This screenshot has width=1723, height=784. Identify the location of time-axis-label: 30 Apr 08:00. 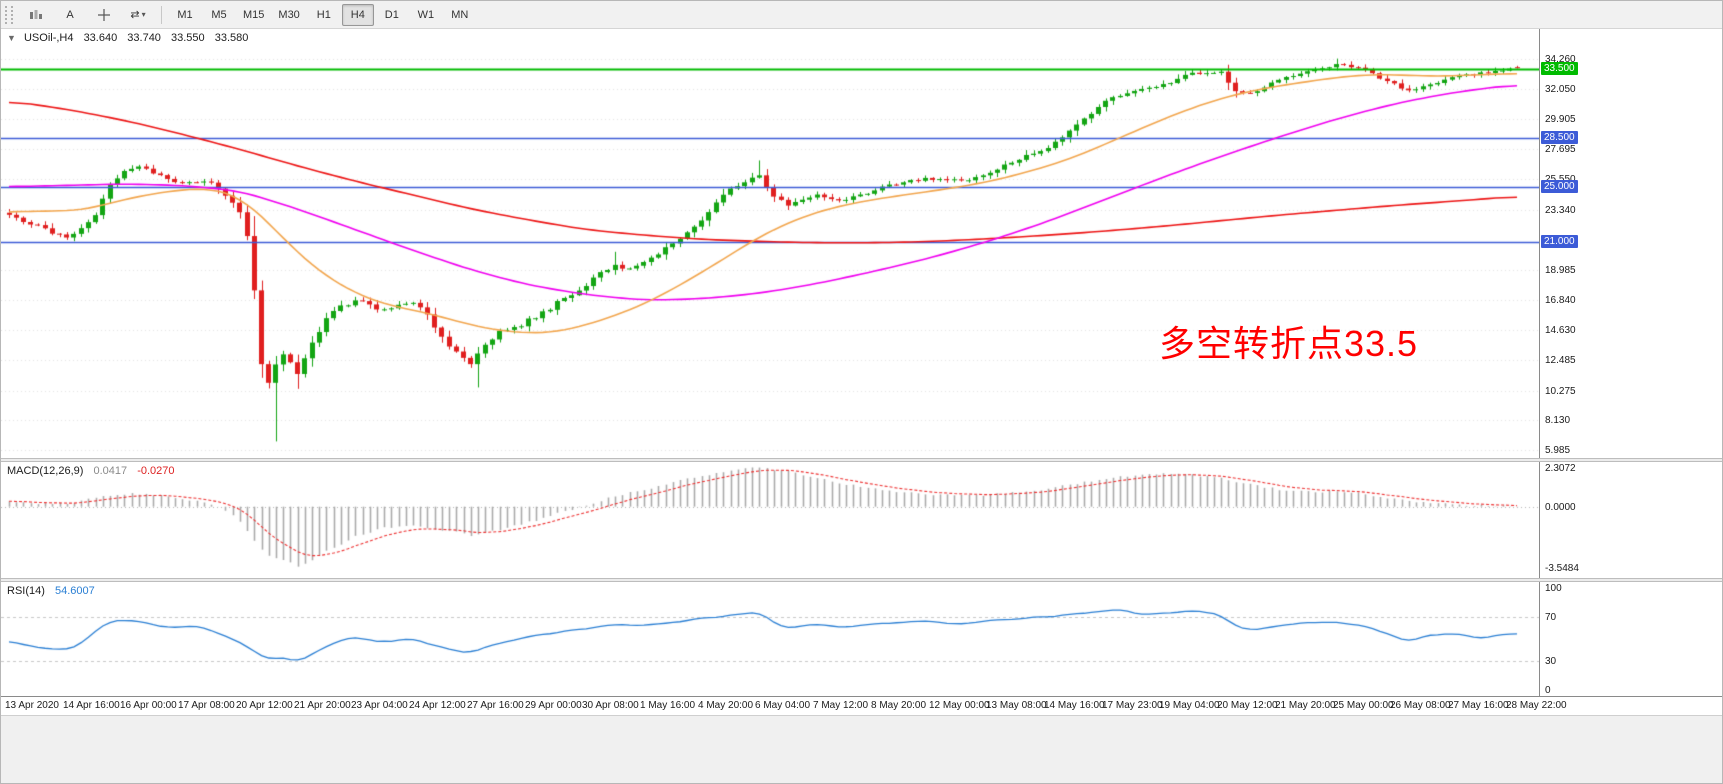
(610, 705).